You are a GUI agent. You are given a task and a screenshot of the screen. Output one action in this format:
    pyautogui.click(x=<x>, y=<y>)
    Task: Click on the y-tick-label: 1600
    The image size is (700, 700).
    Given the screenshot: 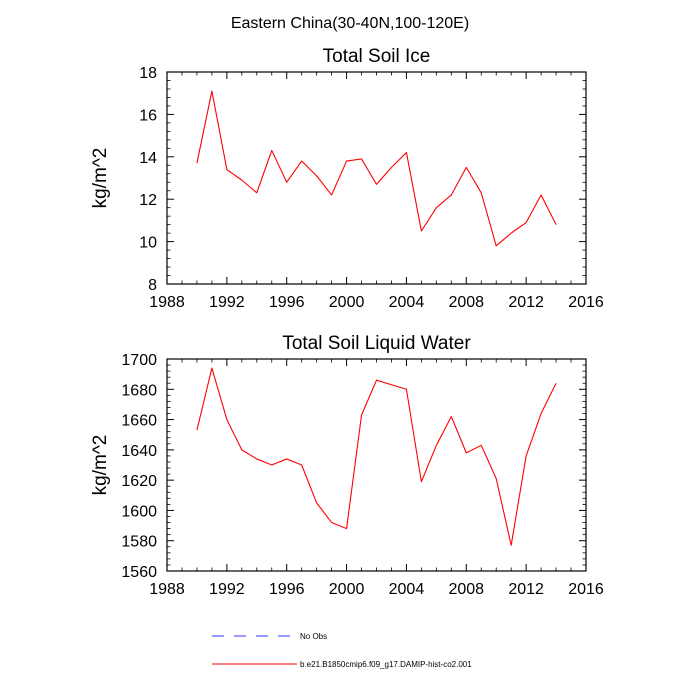 What is the action you would take?
    pyautogui.click(x=139, y=511)
    